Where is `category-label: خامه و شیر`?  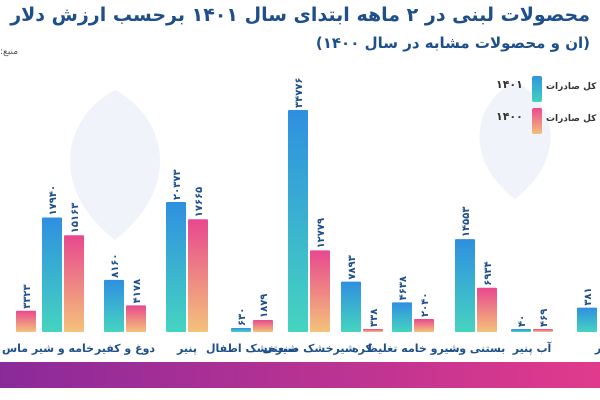
category-label: خامه و شیر is located at coordinates (62, 348).